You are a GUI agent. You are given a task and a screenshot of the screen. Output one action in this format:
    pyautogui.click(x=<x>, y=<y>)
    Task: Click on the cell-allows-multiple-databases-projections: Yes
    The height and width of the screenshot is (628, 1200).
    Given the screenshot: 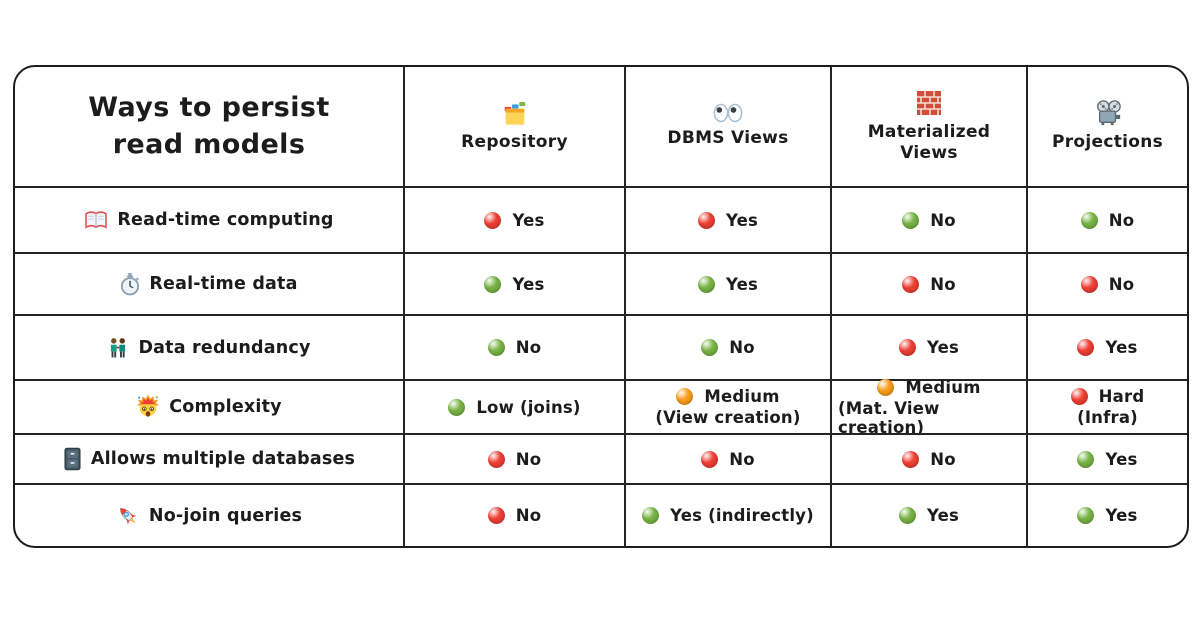 What is the action you would take?
    pyautogui.click(x=1106, y=458)
    